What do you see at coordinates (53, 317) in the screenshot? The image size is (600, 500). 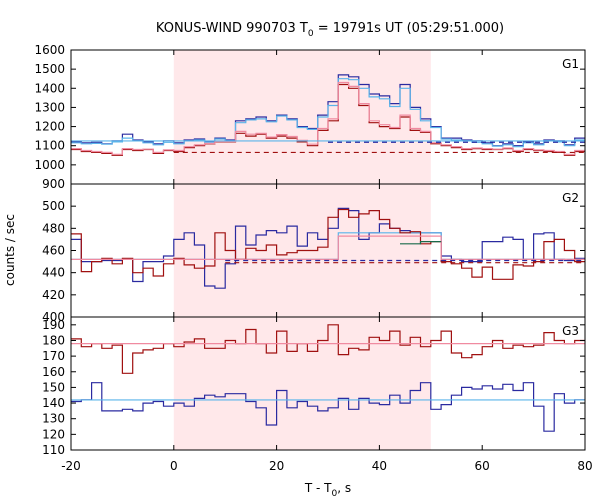 I see `y-tick-label: 400` at bounding box center [53, 317].